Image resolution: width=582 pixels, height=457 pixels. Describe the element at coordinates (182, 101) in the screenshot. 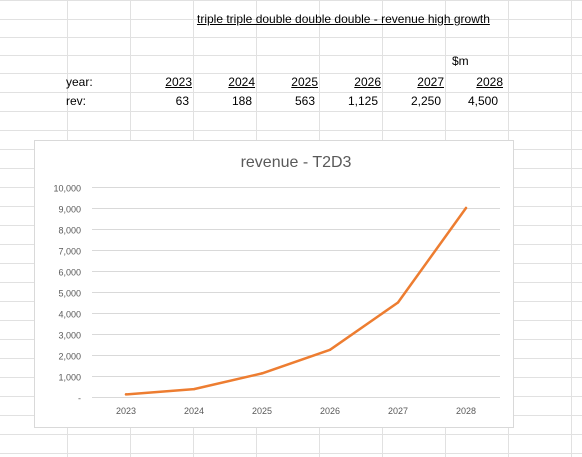

I see `rev-cell-2023: 63` at that location.